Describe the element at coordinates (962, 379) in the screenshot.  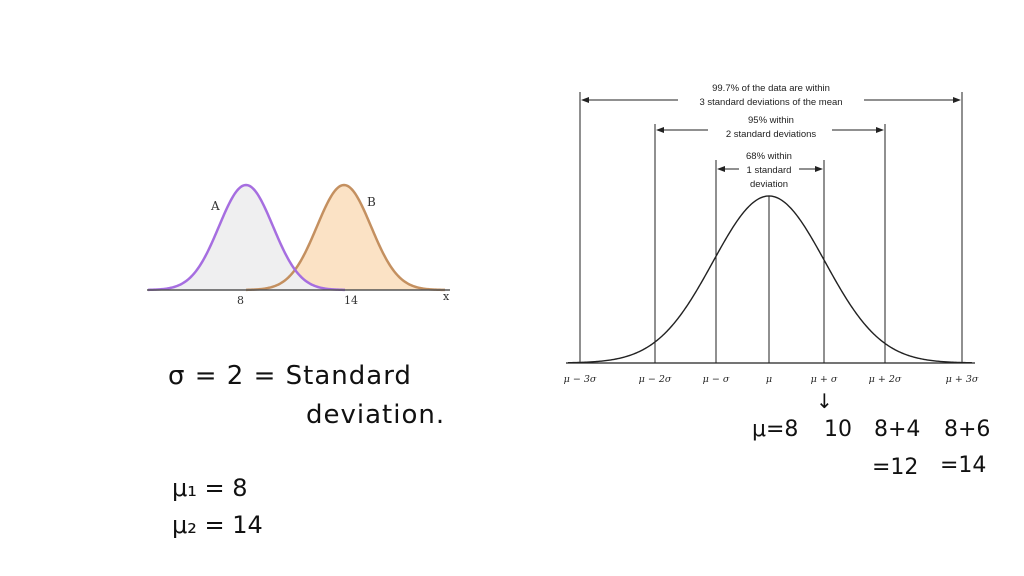
I see `tick-mu-plus-3sigma: μ + 3σ` at that location.